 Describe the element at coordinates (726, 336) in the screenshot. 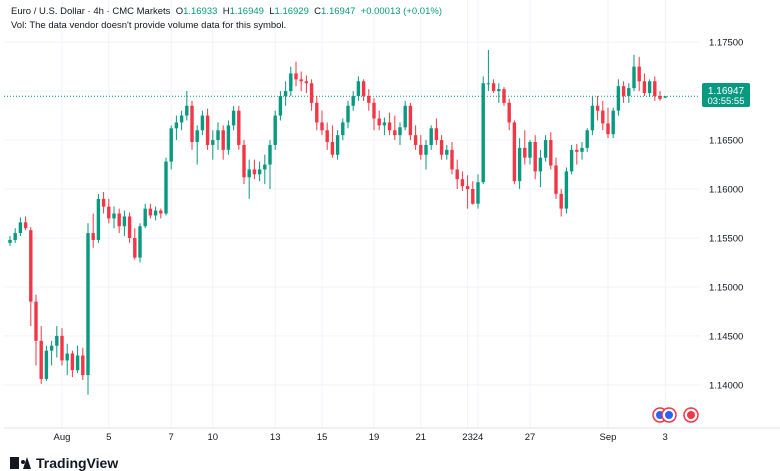

I see `price-tick-label: 1.14500` at that location.